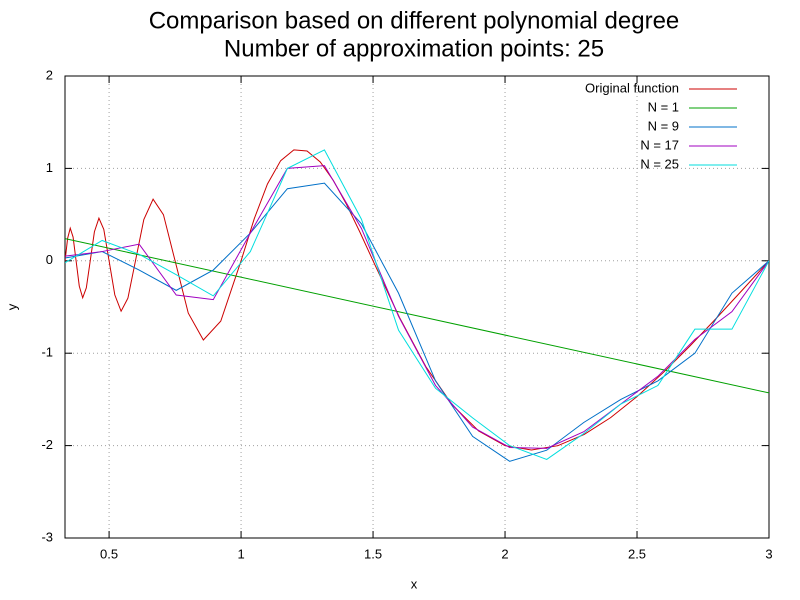 The image size is (800, 600). I want to click on legend-label: N = 9, so click(663, 125).